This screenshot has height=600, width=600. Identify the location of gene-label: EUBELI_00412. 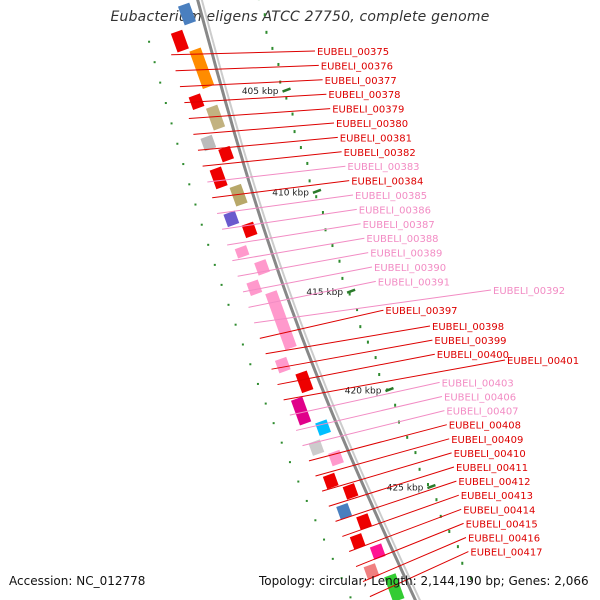
(494, 482).